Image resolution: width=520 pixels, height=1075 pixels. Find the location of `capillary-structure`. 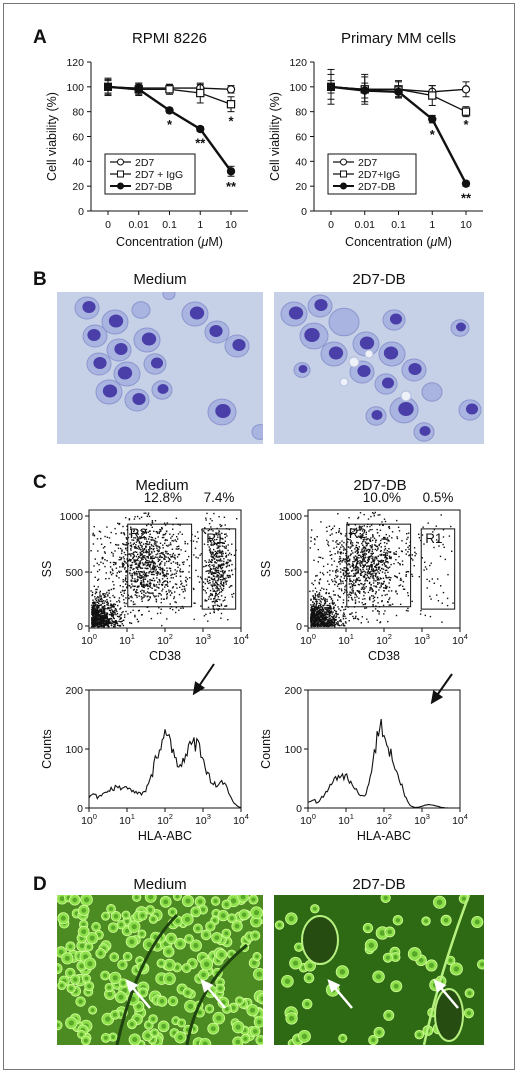

capillary-structure is located at coordinates (320, 940).